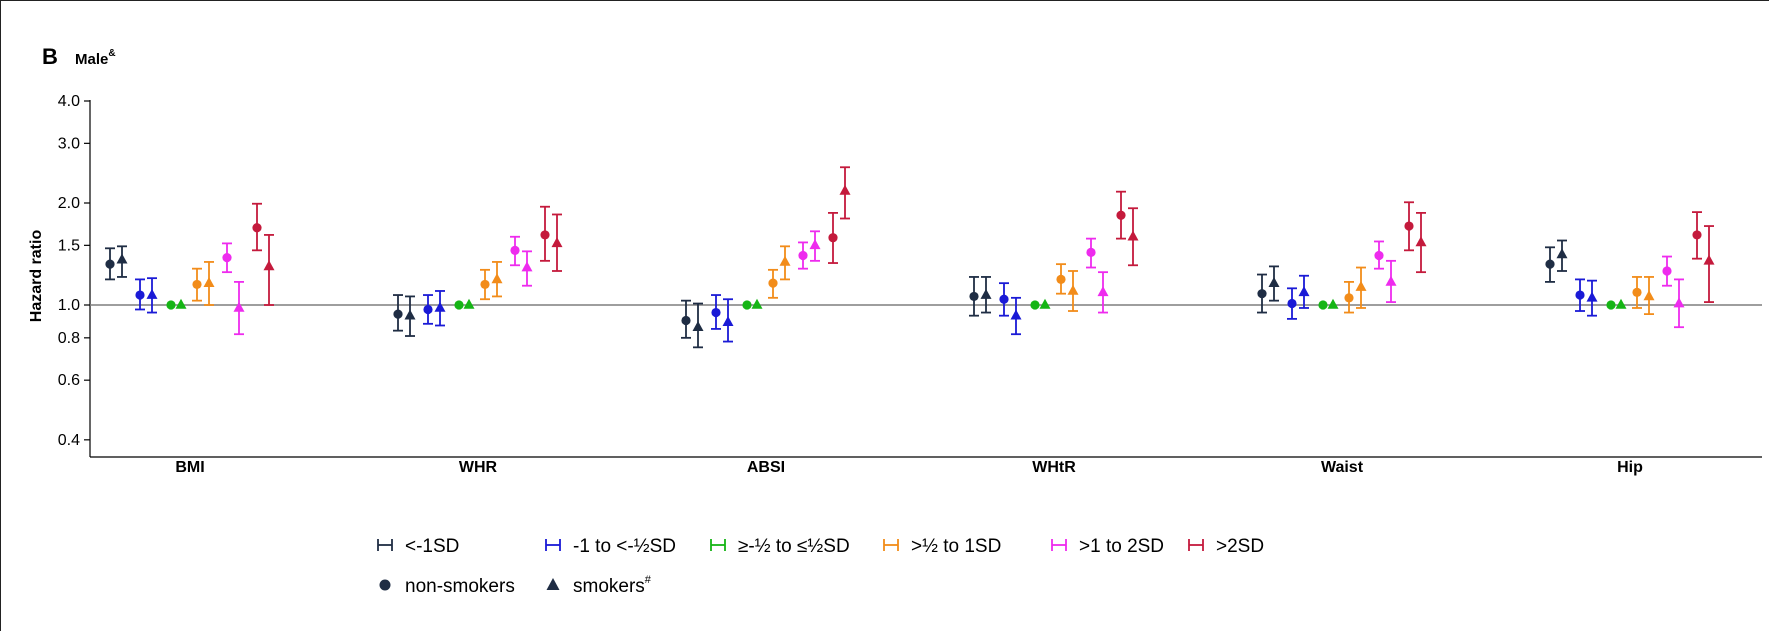 The image size is (1769, 631). Describe the element at coordinates (648, 580) in the screenshot. I see `legend-marker-superscript: #` at that location.